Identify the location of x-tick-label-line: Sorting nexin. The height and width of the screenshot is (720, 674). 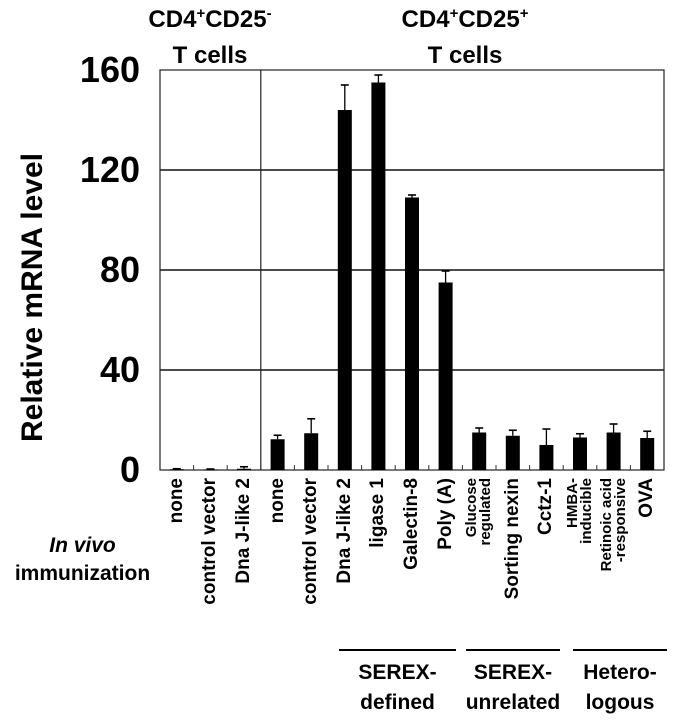
(512, 539).